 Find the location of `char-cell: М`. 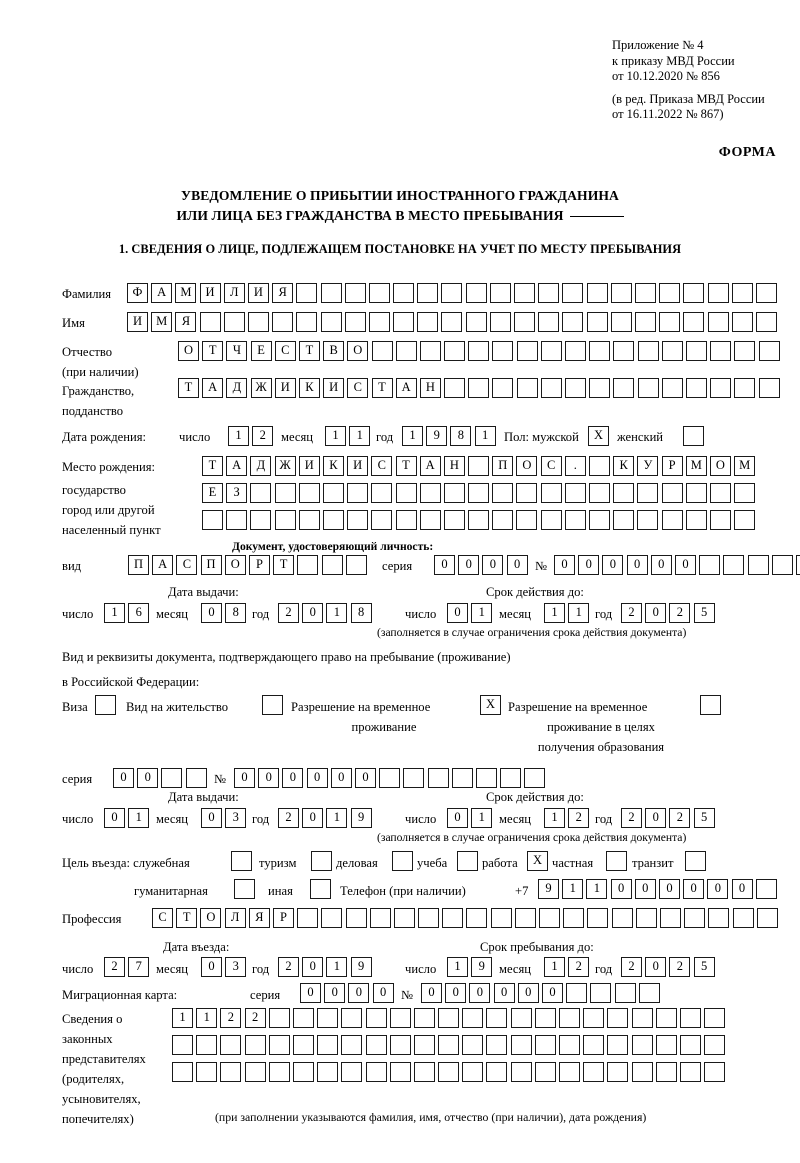

char-cell: М is located at coordinates (745, 466).